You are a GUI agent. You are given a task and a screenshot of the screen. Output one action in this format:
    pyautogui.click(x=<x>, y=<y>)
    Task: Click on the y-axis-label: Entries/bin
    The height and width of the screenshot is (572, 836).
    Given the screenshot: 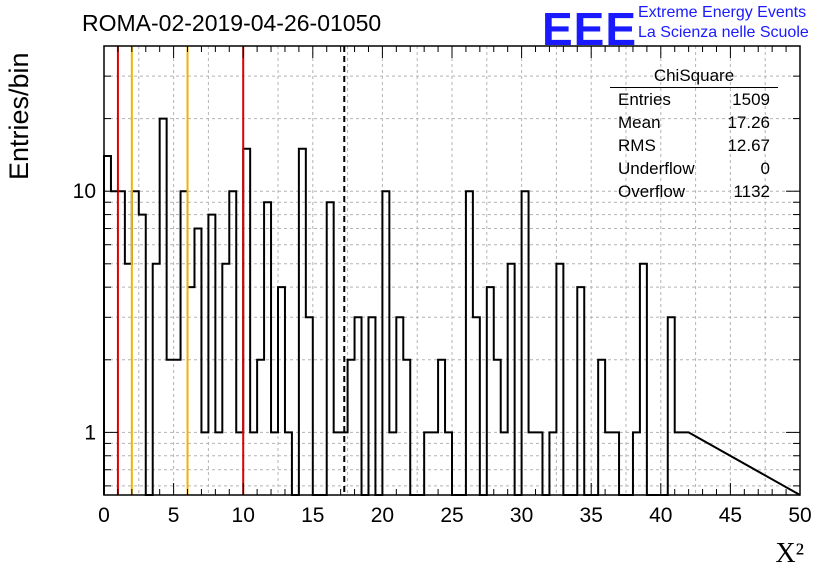 What is the action you would take?
    pyautogui.click(x=19, y=116)
    